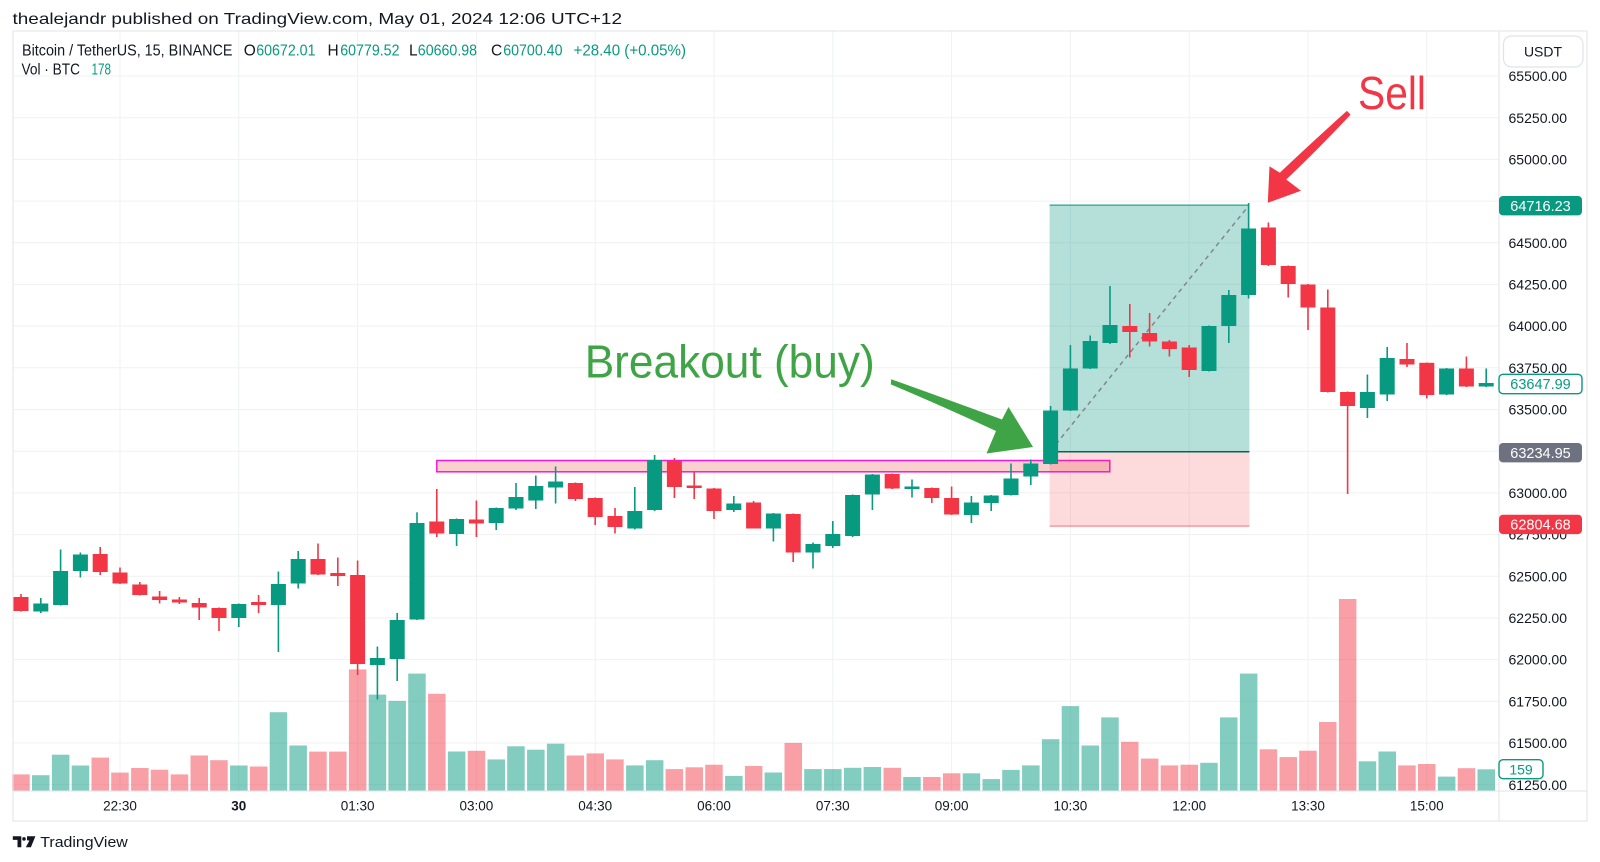  I want to click on svg-text: 10:30, so click(1071, 806).